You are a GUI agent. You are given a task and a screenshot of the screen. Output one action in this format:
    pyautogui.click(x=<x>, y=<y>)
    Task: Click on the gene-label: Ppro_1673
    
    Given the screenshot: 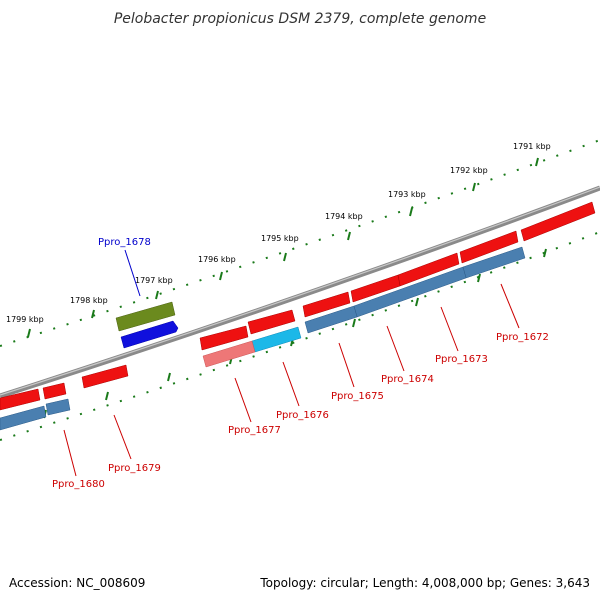 What is the action you would take?
    pyautogui.click(x=461, y=359)
    